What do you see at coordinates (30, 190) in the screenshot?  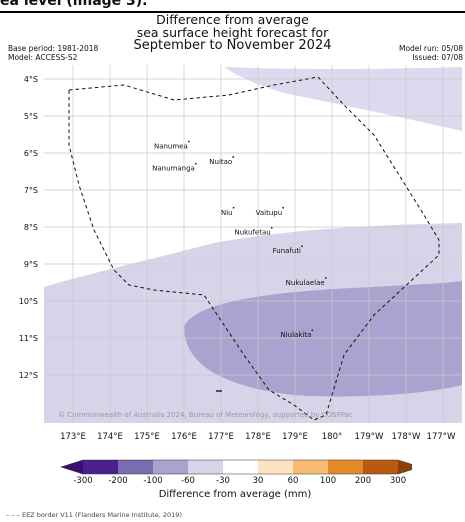 I see `lat-label: 7°S` at bounding box center [30, 190].